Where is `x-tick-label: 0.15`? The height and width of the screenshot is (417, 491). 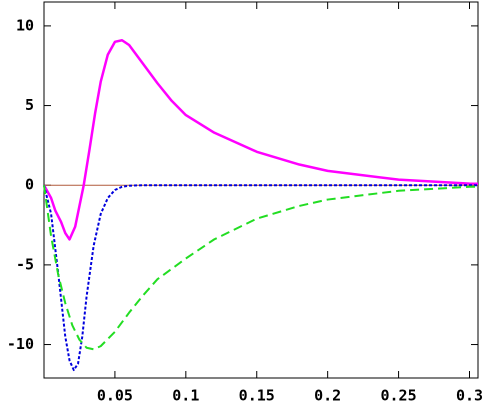 x-tick-label: 0.15 is located at coordinates (257, 396).